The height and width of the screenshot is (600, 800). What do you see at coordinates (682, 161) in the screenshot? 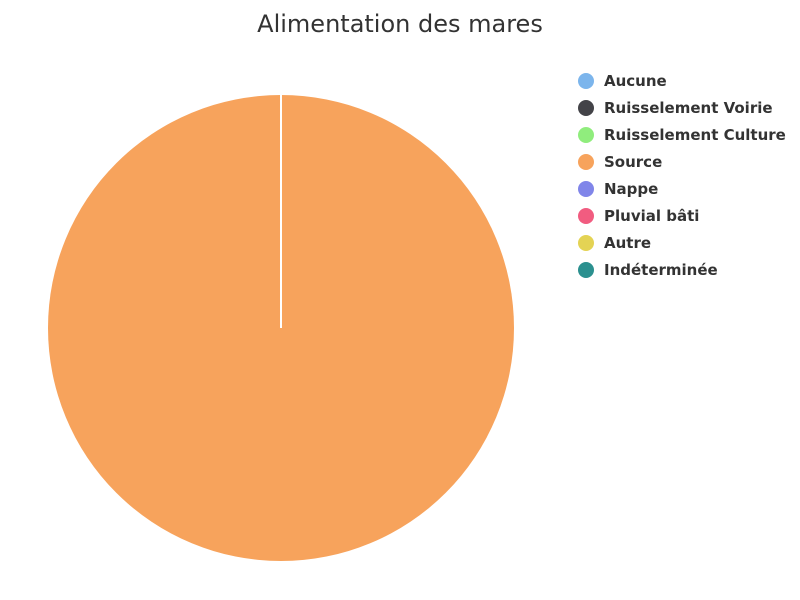
I see `legend-item-source: Source` at bounding box center [682, 161].